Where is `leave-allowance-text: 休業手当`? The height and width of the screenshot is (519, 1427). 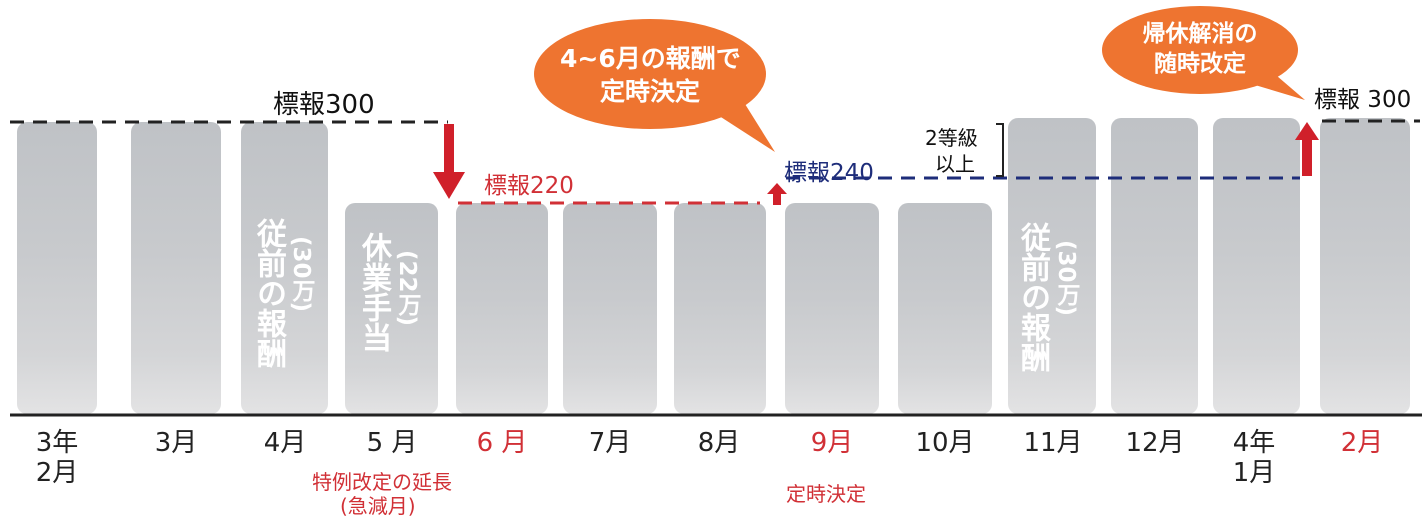 leave-allowance-text: 休業手当 is located at coordinates (373, 292).